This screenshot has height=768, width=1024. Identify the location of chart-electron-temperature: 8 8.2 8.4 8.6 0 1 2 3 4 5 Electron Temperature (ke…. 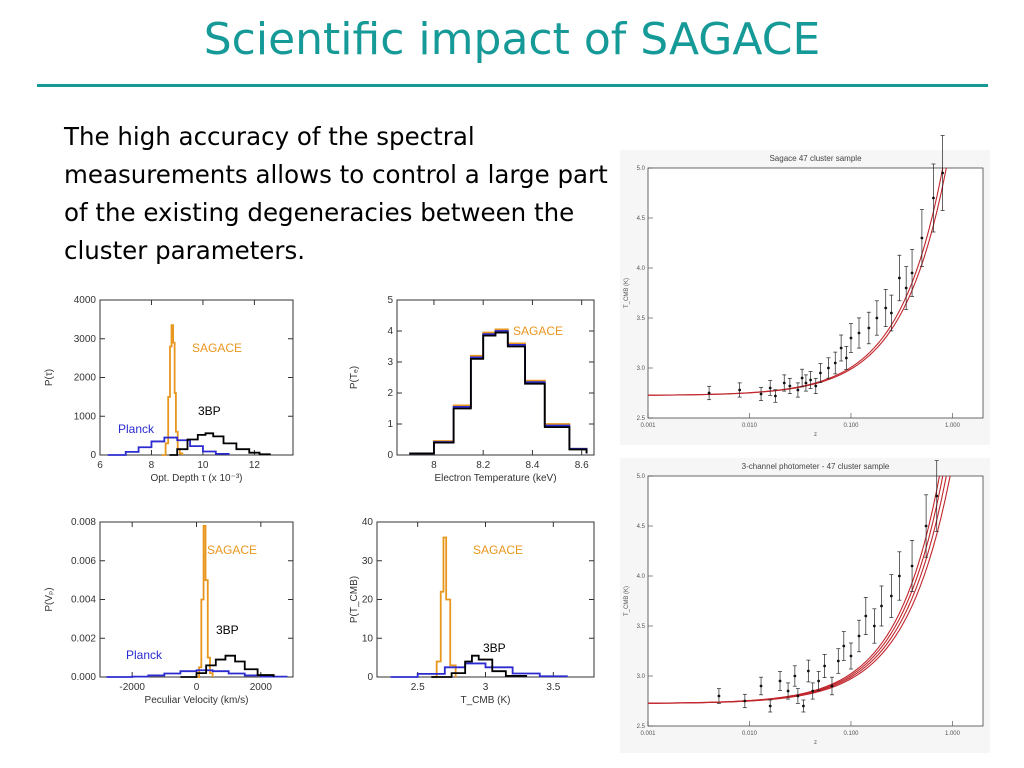
(472, 389).